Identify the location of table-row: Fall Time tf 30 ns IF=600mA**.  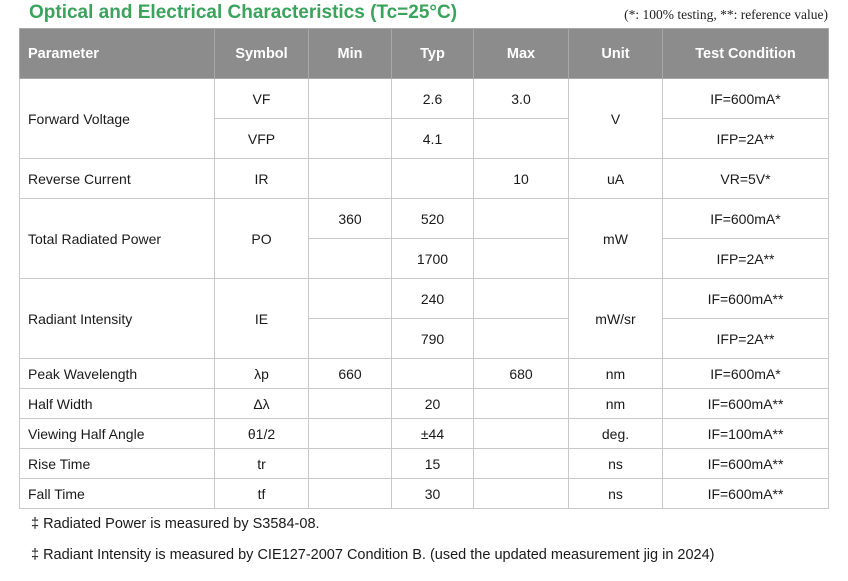
(424, 493).